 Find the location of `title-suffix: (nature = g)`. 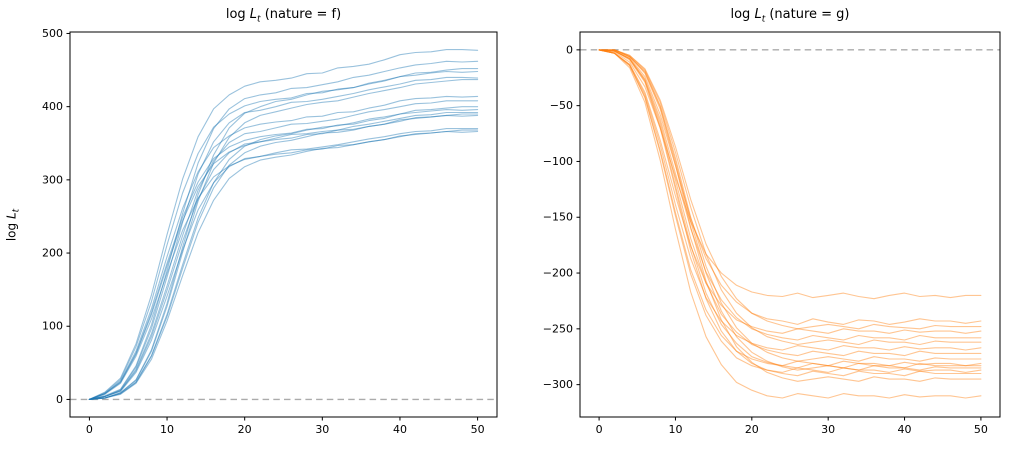

title-suffix: (nature = g) is located at coordinates (807, 14).